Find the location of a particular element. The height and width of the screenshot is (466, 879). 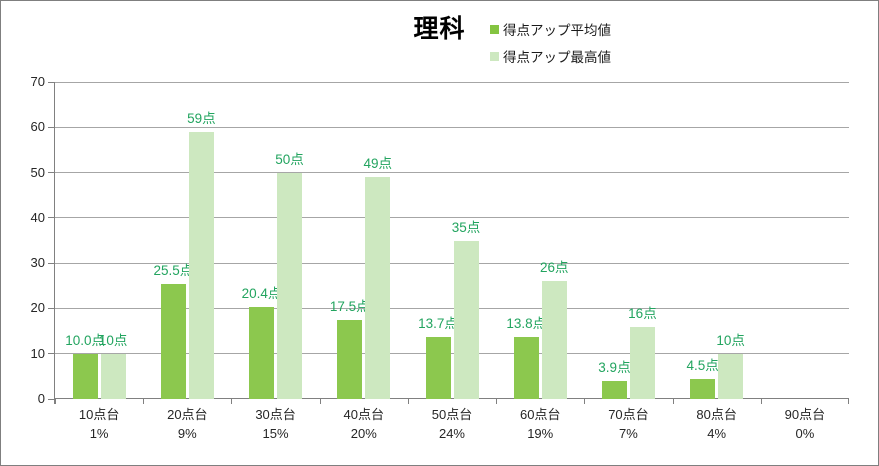

x-axis-label: 30点台 15% is located at coordinates (275, 424).